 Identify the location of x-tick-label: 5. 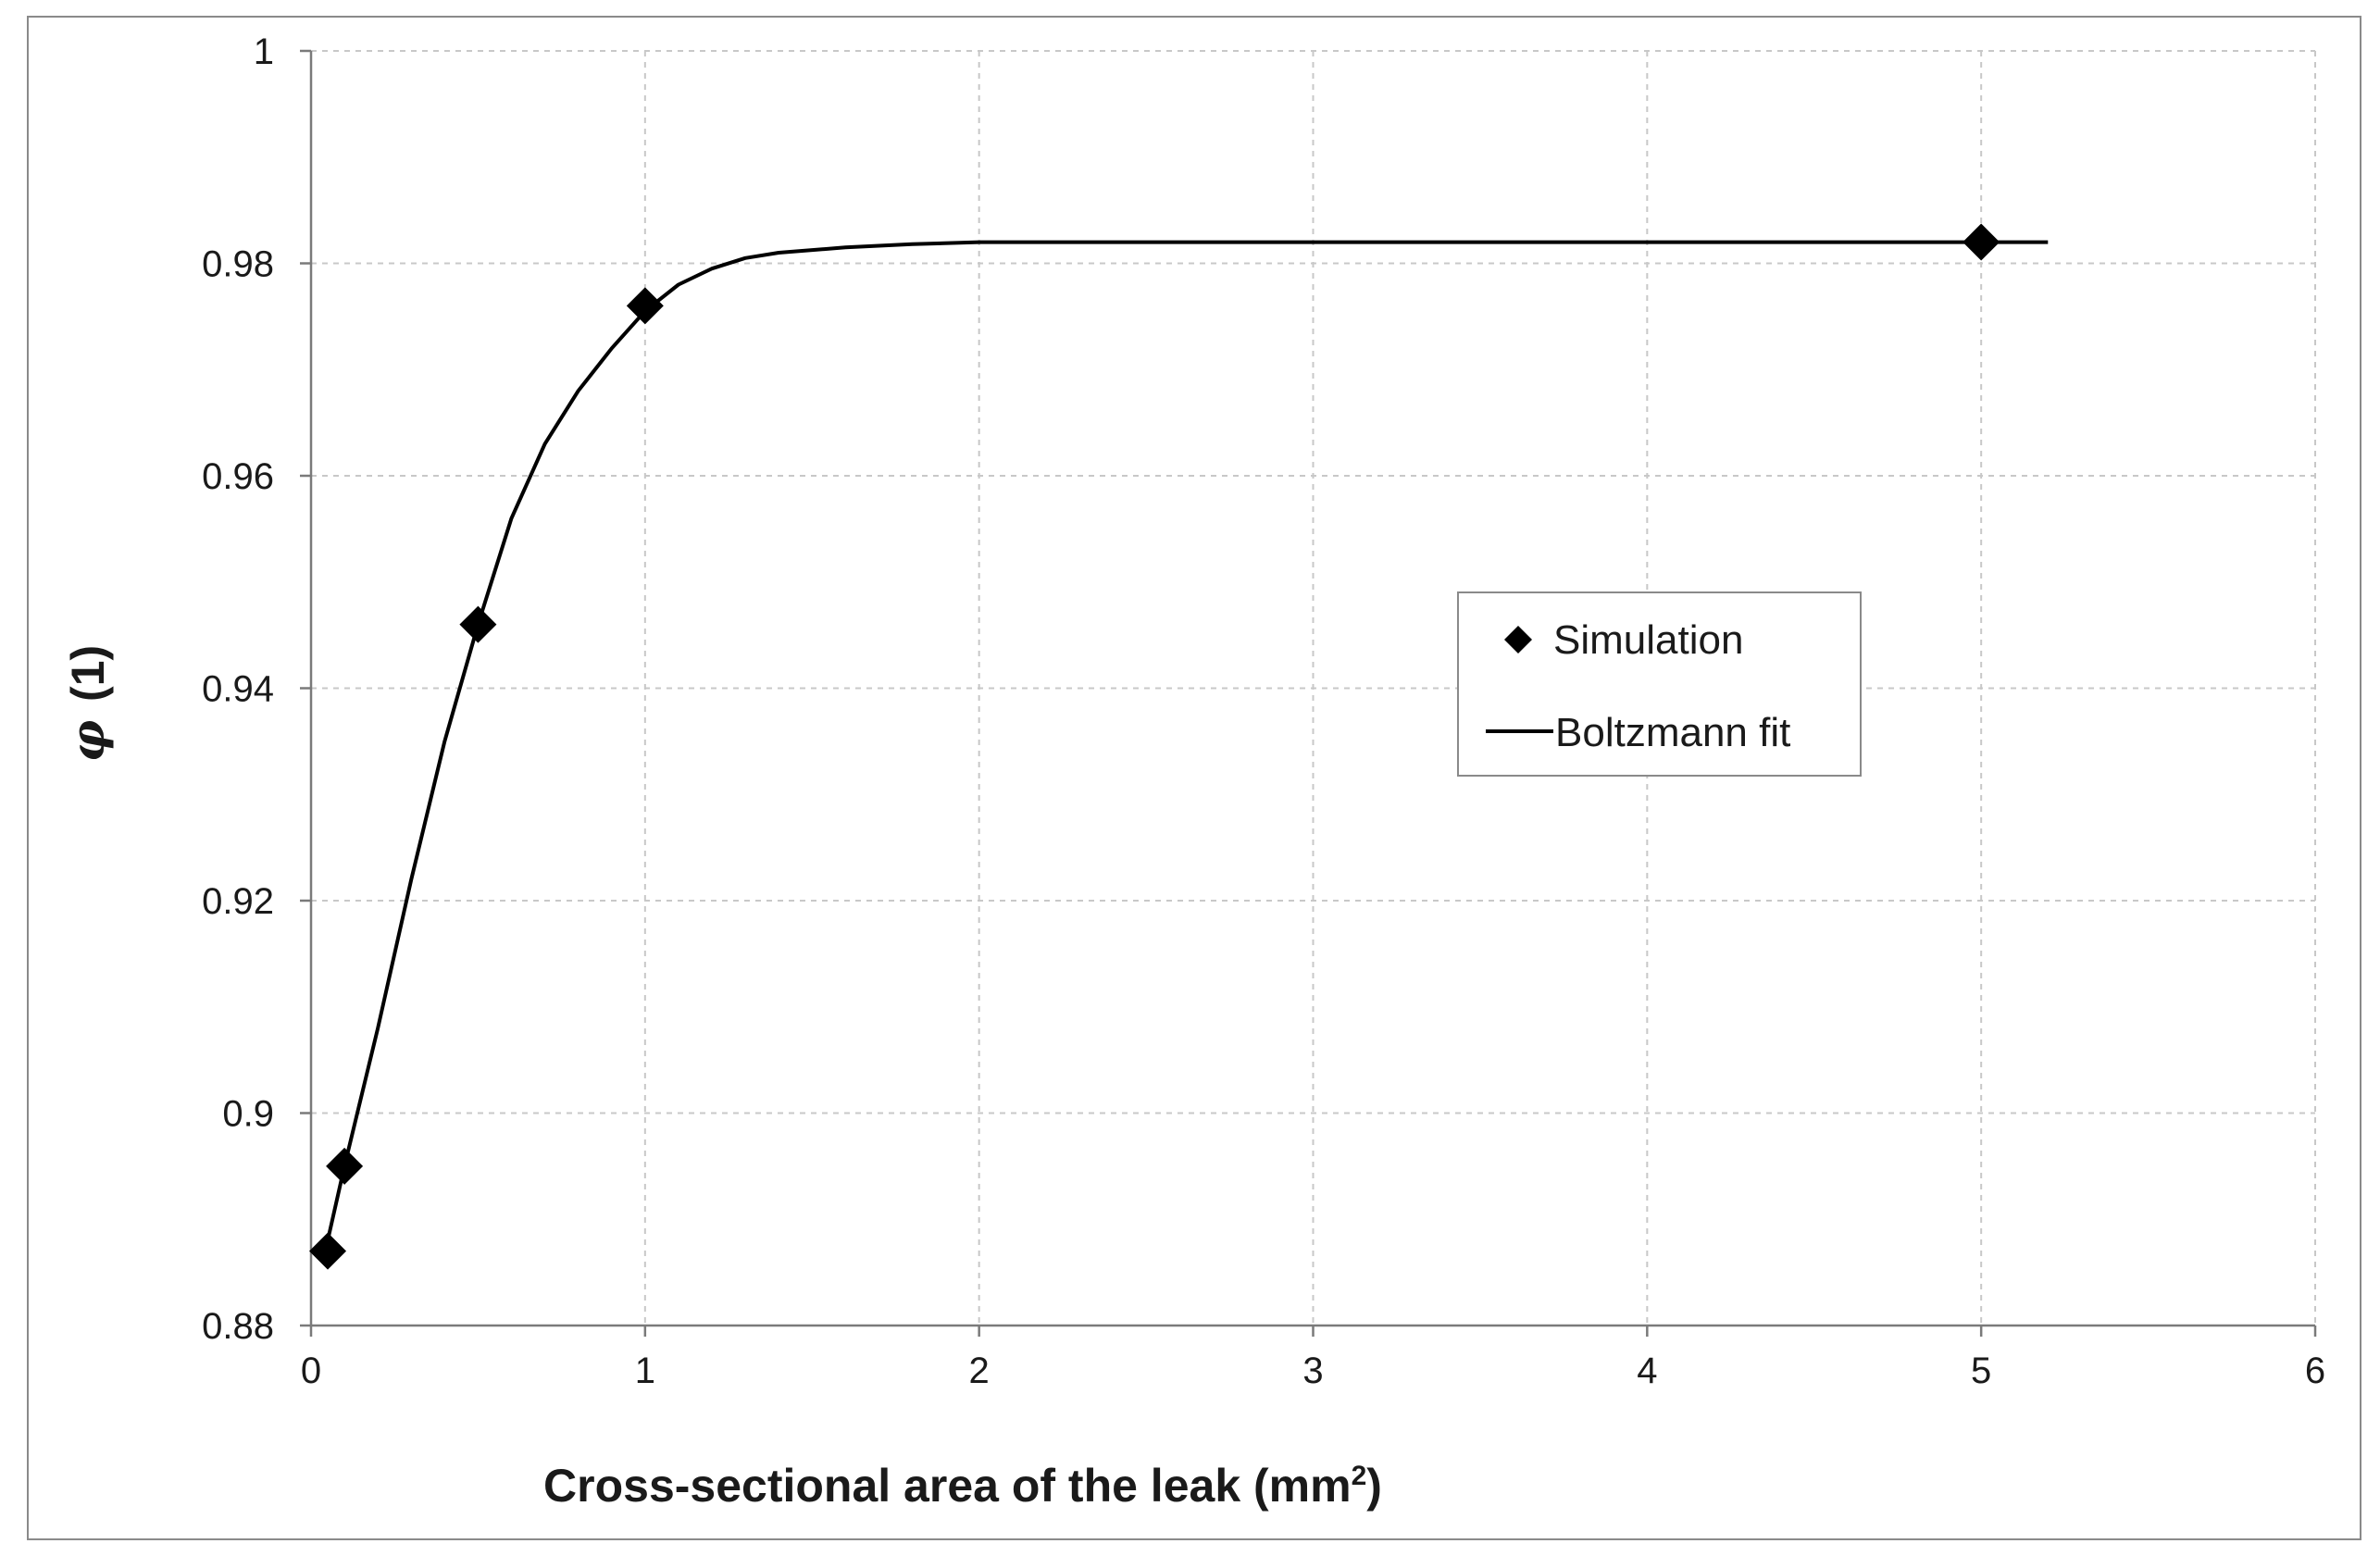
(1981, 1371).